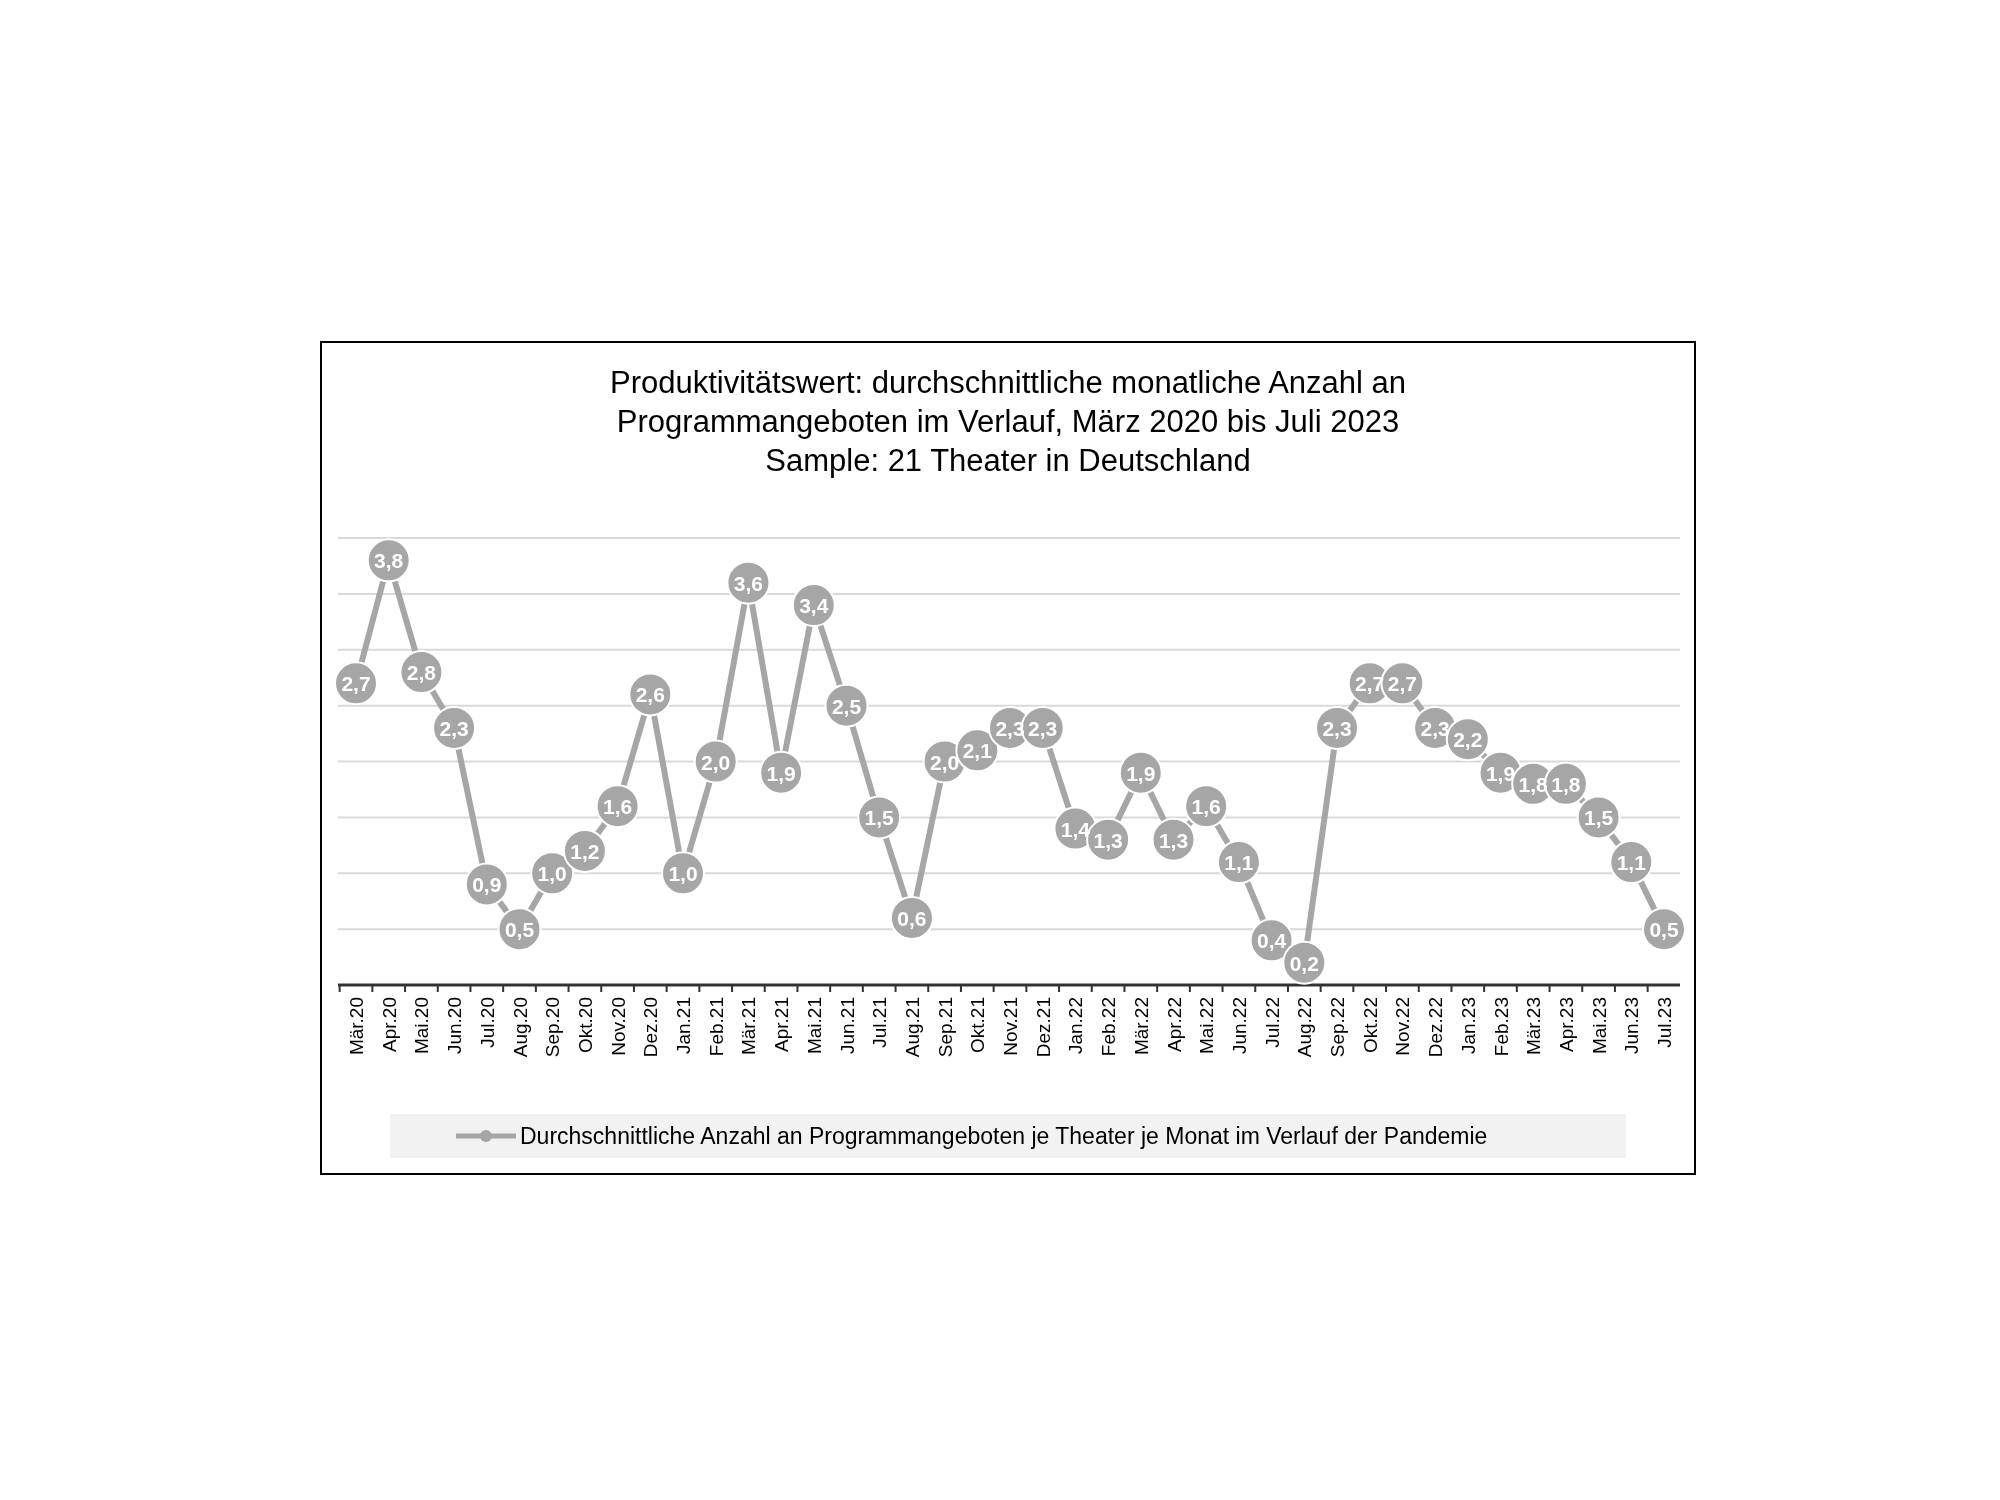  Describe the element at coordinates (1468, 1026) in the screenshot. I see `x-tick-label: Jan.23` at that location.